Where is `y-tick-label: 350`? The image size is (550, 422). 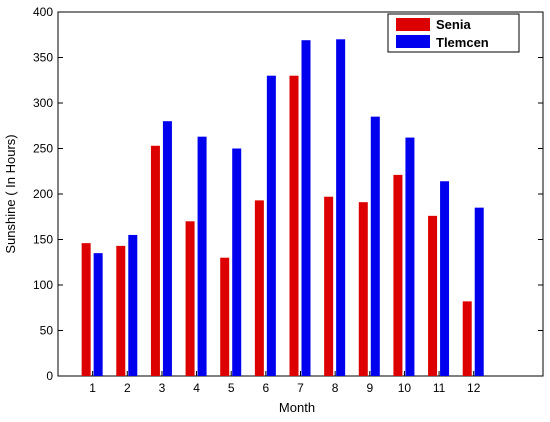
y-tick-label: 350 is located at coordinates (43, 58).